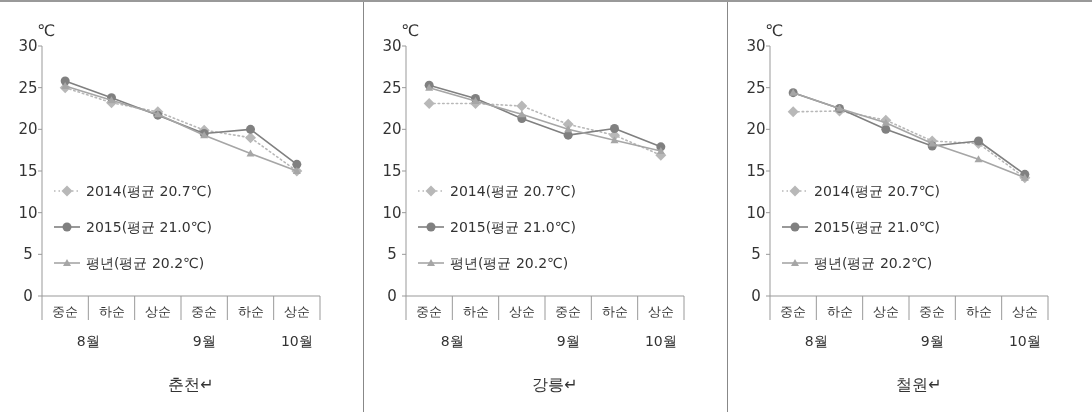 Image resolution: width=1092 pixels, height=412 pixels. What do you see at coordinates (555, 384) in the screenshot?
I see `title: 강릉↵` at bounding box center [555, 384].